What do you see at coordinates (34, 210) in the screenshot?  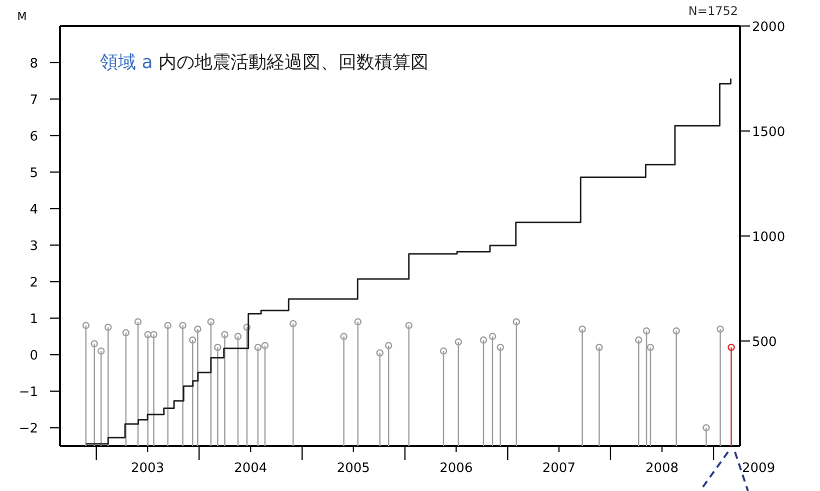 I see `y-tick-label: 4` at bounding box center [34, 210].